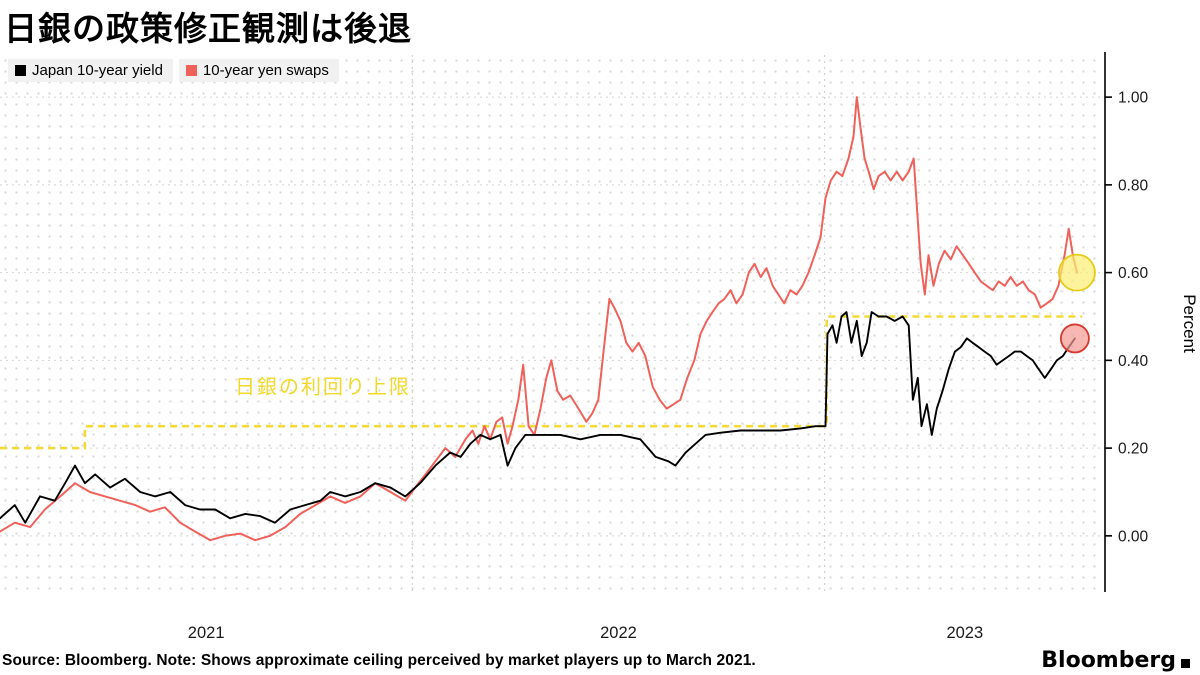 Image resolution: width=1200 pixels, height=675 pixels. I want to click on legend-swatch-red, so click(191, 70).